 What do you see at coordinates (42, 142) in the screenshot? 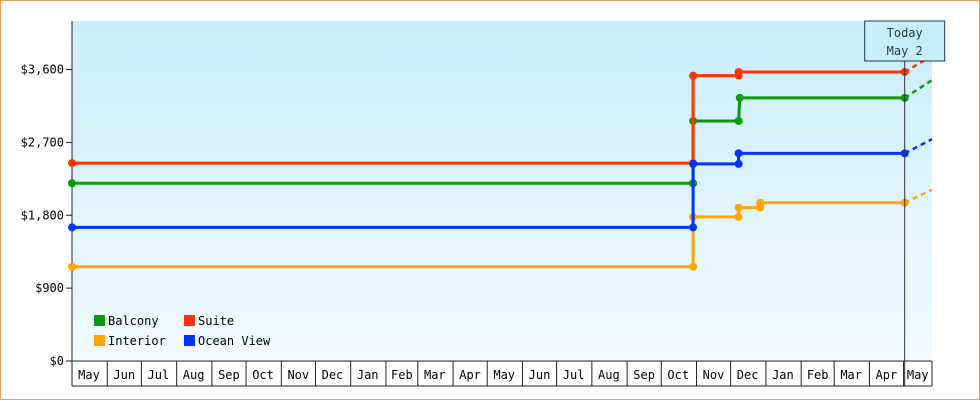
I see `y-tick-label: $2,700` at bounding box center [42, 142].